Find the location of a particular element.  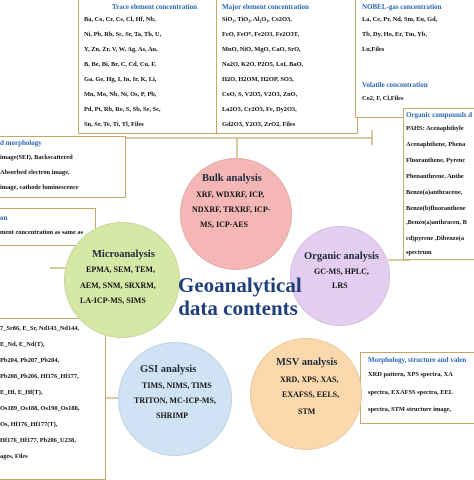

msv-right-title: Morphology, structure and valen is located at coordinates (417, 360).